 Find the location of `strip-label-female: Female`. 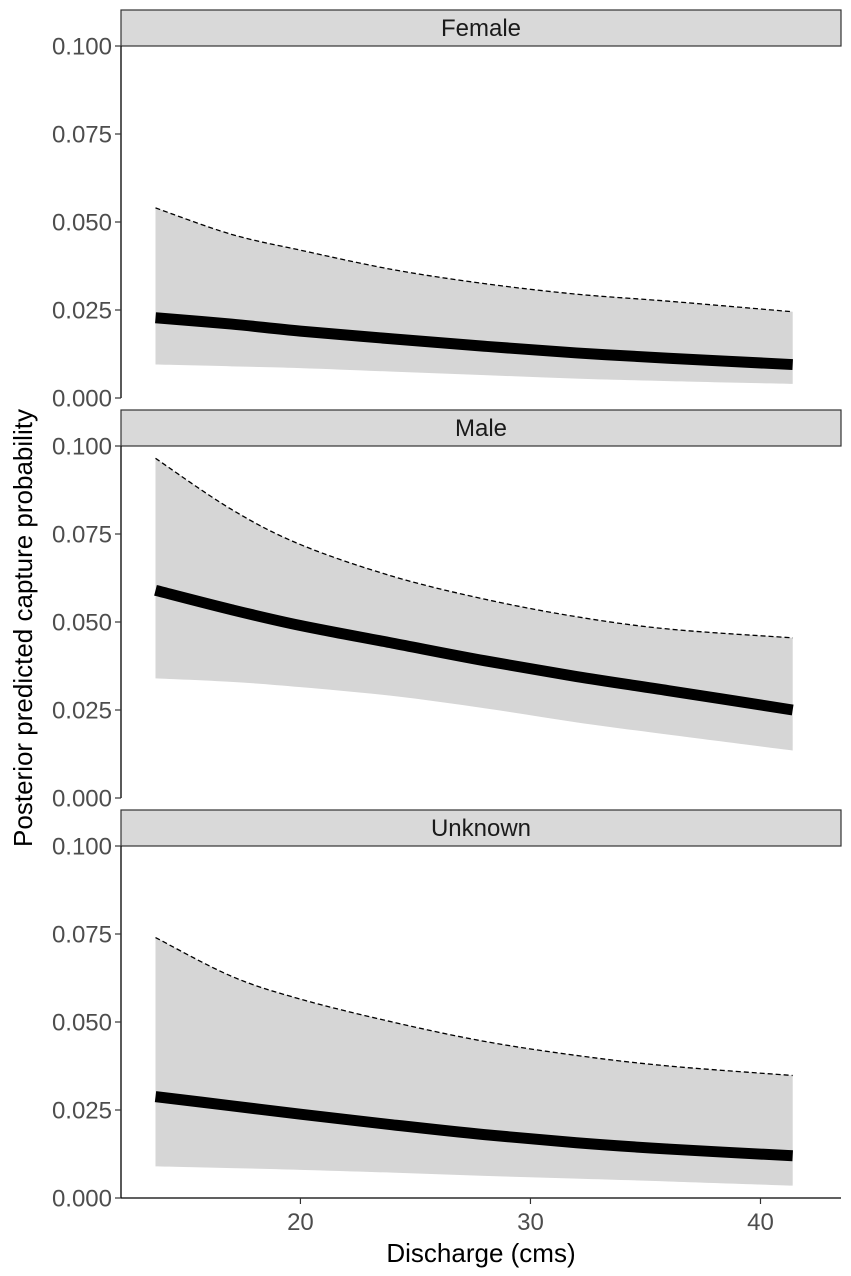

strip-label-female: Female is located at coordinates (481, 28).